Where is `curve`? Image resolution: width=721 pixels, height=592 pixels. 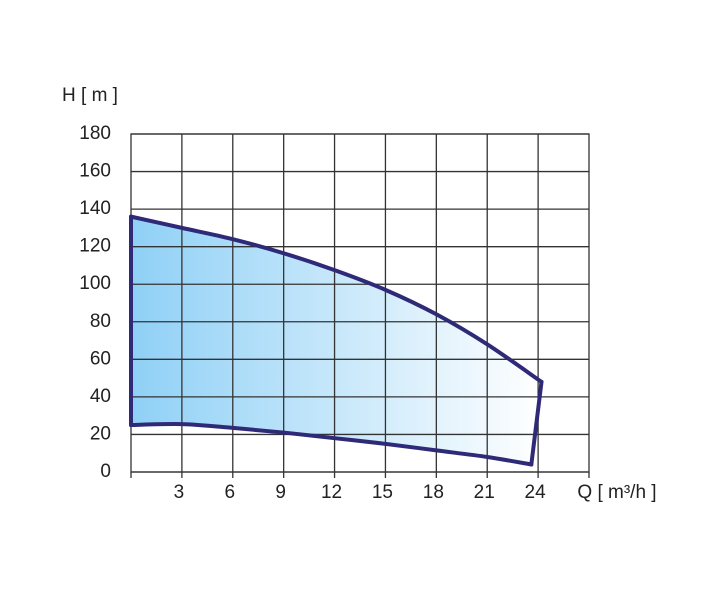
curve is located at coordinates (331, 444).